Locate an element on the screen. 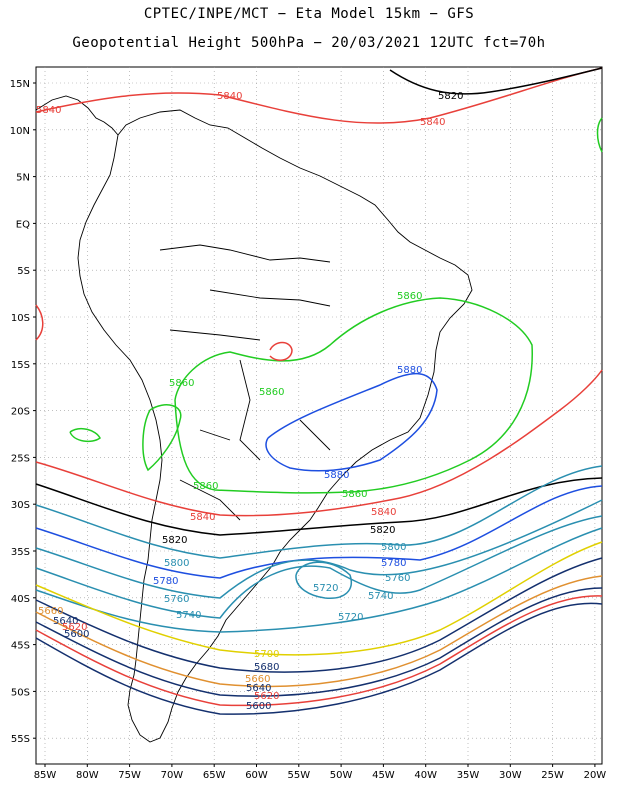  lon-tick-label: 20W is located at coordinates (595, 775).